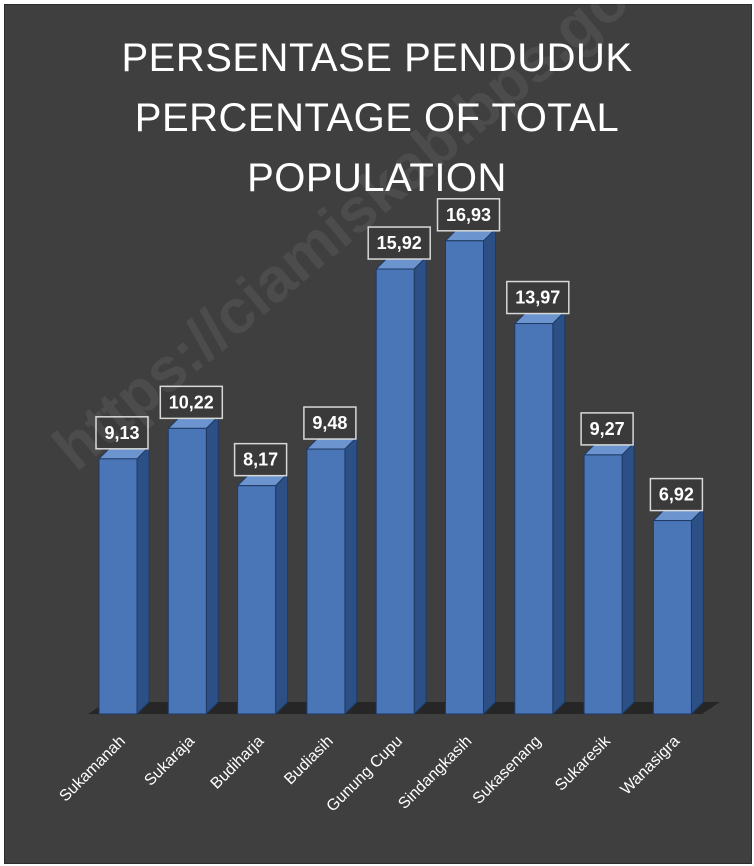  Describe the element at coordinates (238, 763) in the screenshot. I see `category-label: Budiharja` at that location.